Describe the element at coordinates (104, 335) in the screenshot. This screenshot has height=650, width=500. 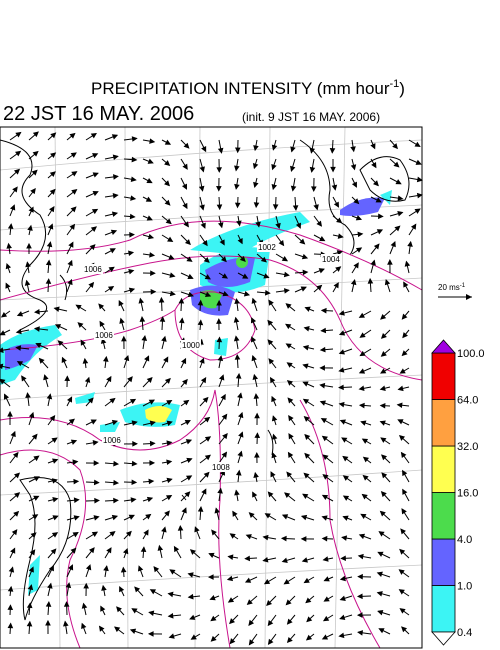
I see `isobar-label: 1006` at that location.